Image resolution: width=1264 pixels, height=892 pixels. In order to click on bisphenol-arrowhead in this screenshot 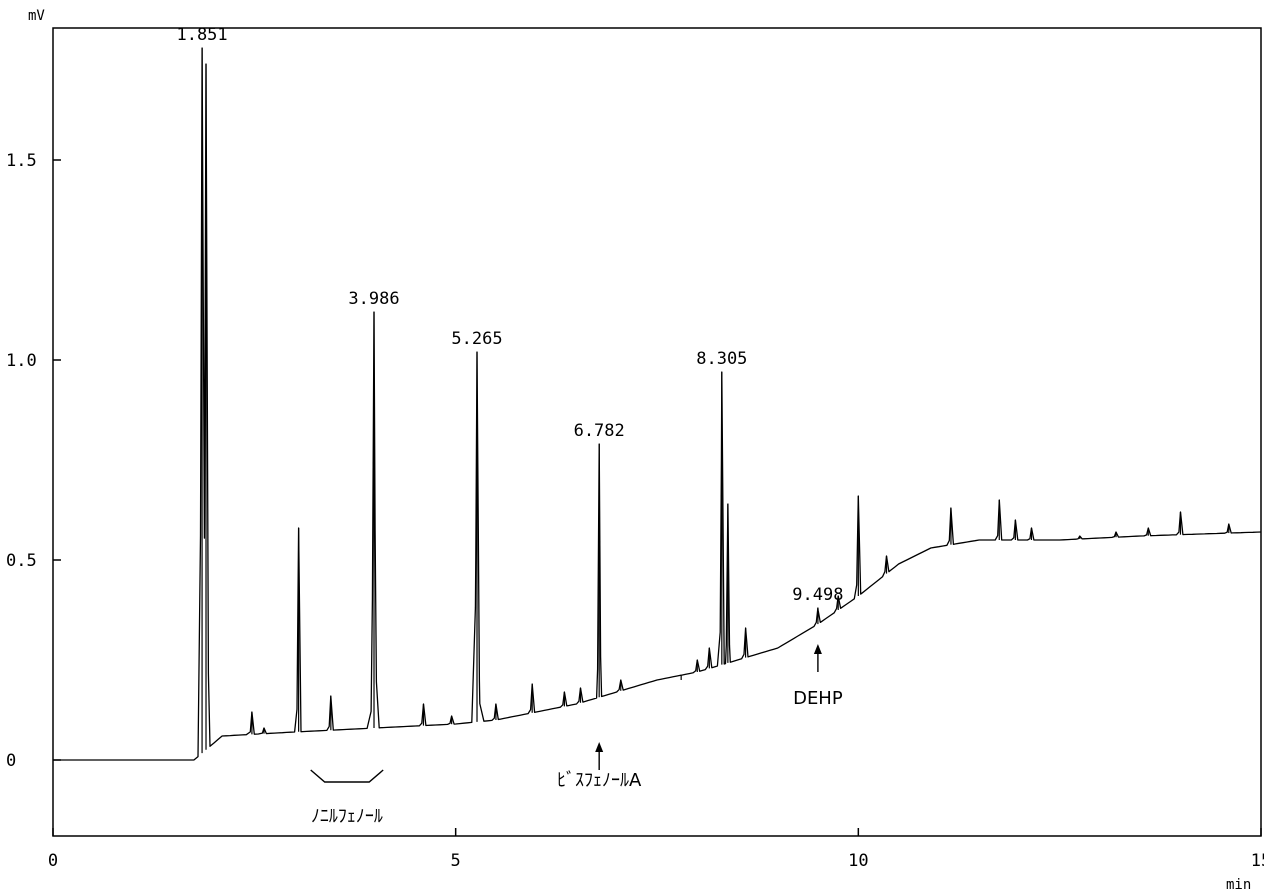, I will do `click(599, 747)`.